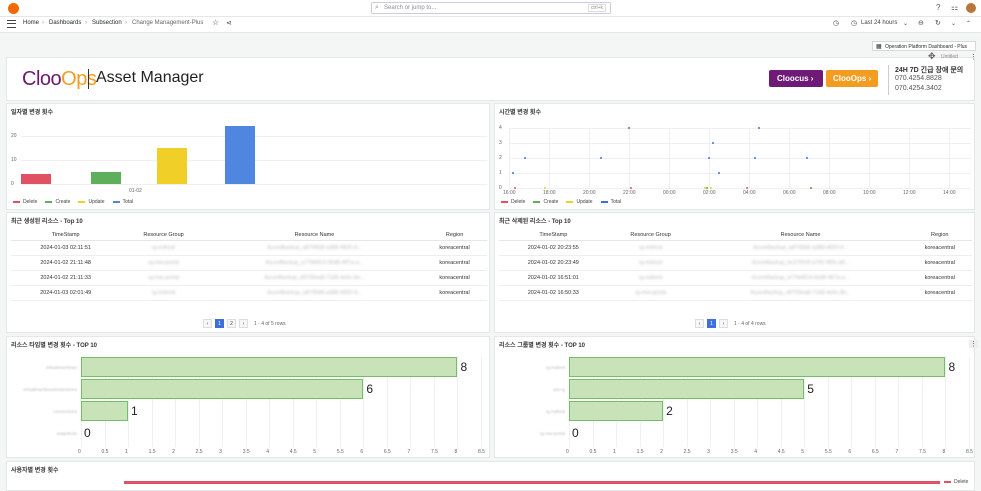 The image size is (981, 491). What do you see at coordinates (500, 143) in the screenshot?
I see `y-tick-label: 3` at bounding box center [500, 143].